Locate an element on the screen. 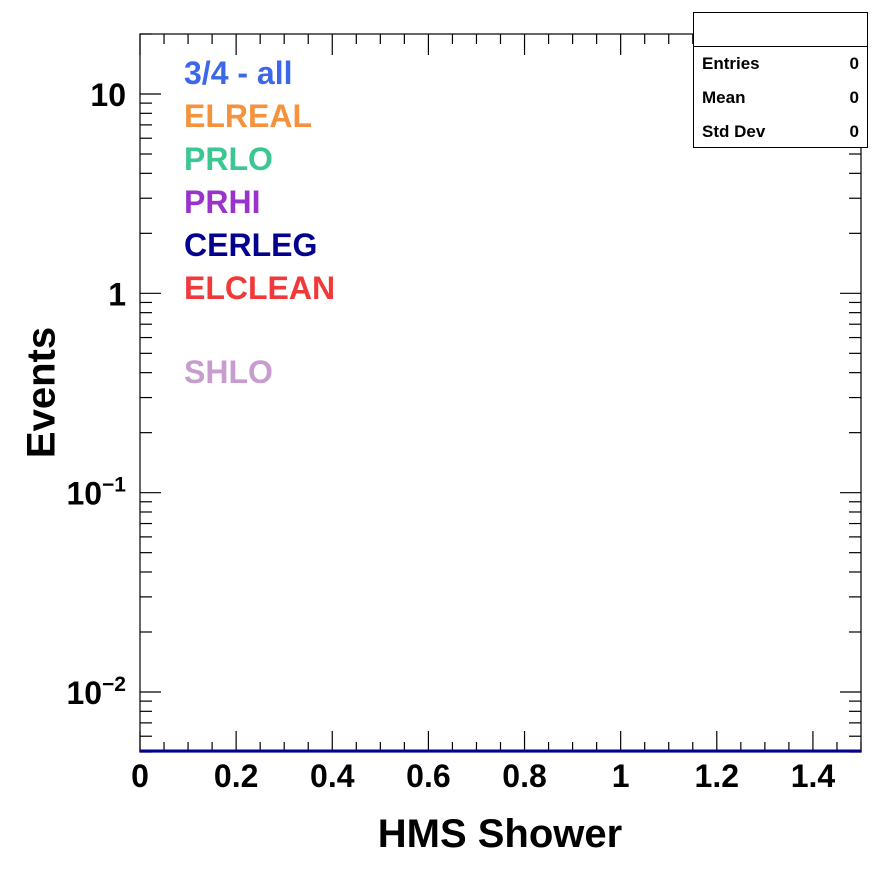 Image resolution: width=896 pixels, height=872 pixels. stats-title is located at coordinates (780, 30).